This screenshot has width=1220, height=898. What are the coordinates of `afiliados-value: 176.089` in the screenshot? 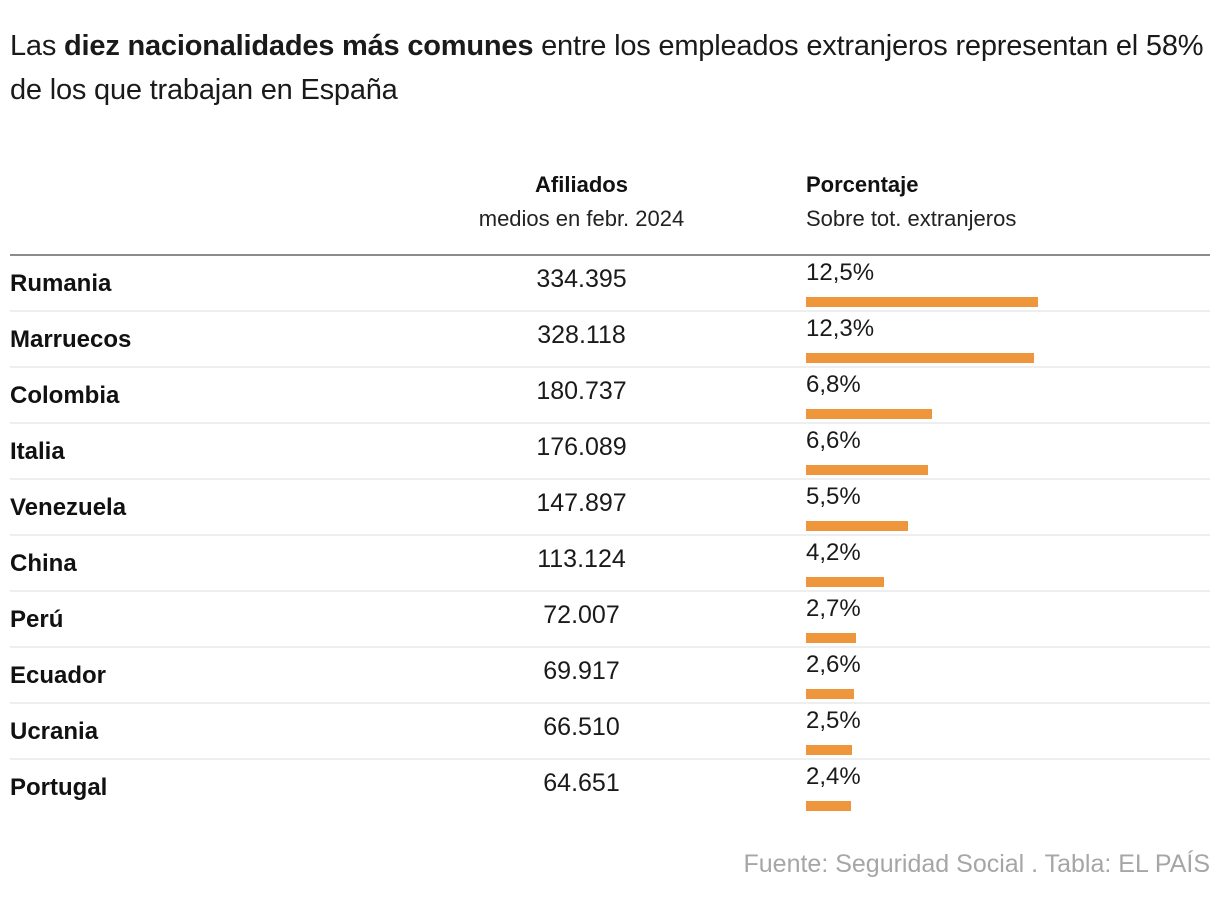 It's located at (581, 447).